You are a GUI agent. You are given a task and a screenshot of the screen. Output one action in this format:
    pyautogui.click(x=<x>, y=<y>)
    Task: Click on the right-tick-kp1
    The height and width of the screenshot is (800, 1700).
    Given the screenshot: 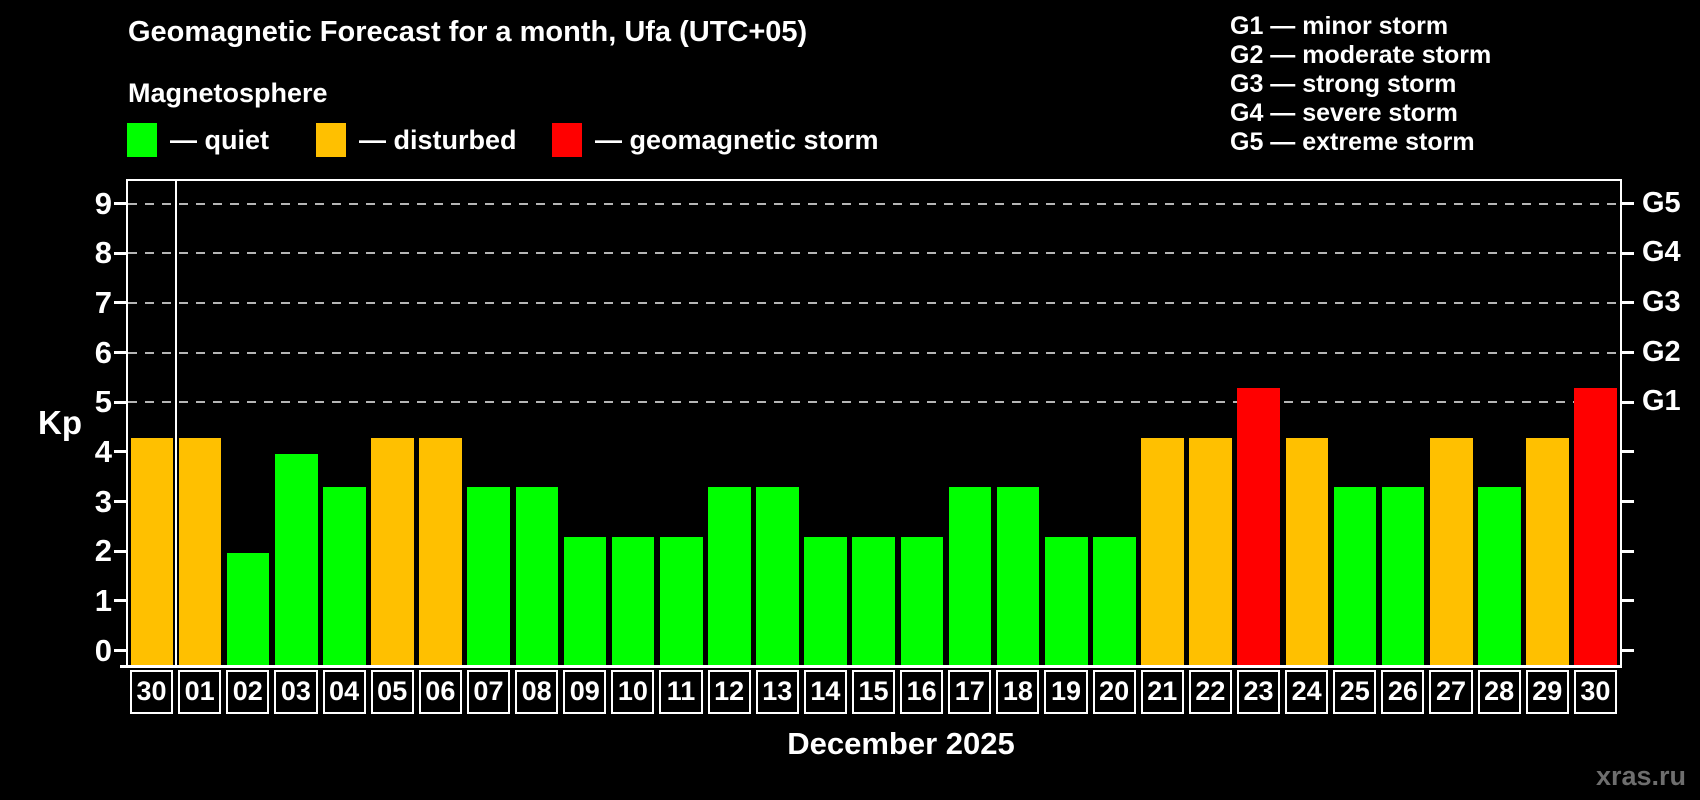 What is the action you would take?
    pyautogui.click(x=1628, y=601)
    